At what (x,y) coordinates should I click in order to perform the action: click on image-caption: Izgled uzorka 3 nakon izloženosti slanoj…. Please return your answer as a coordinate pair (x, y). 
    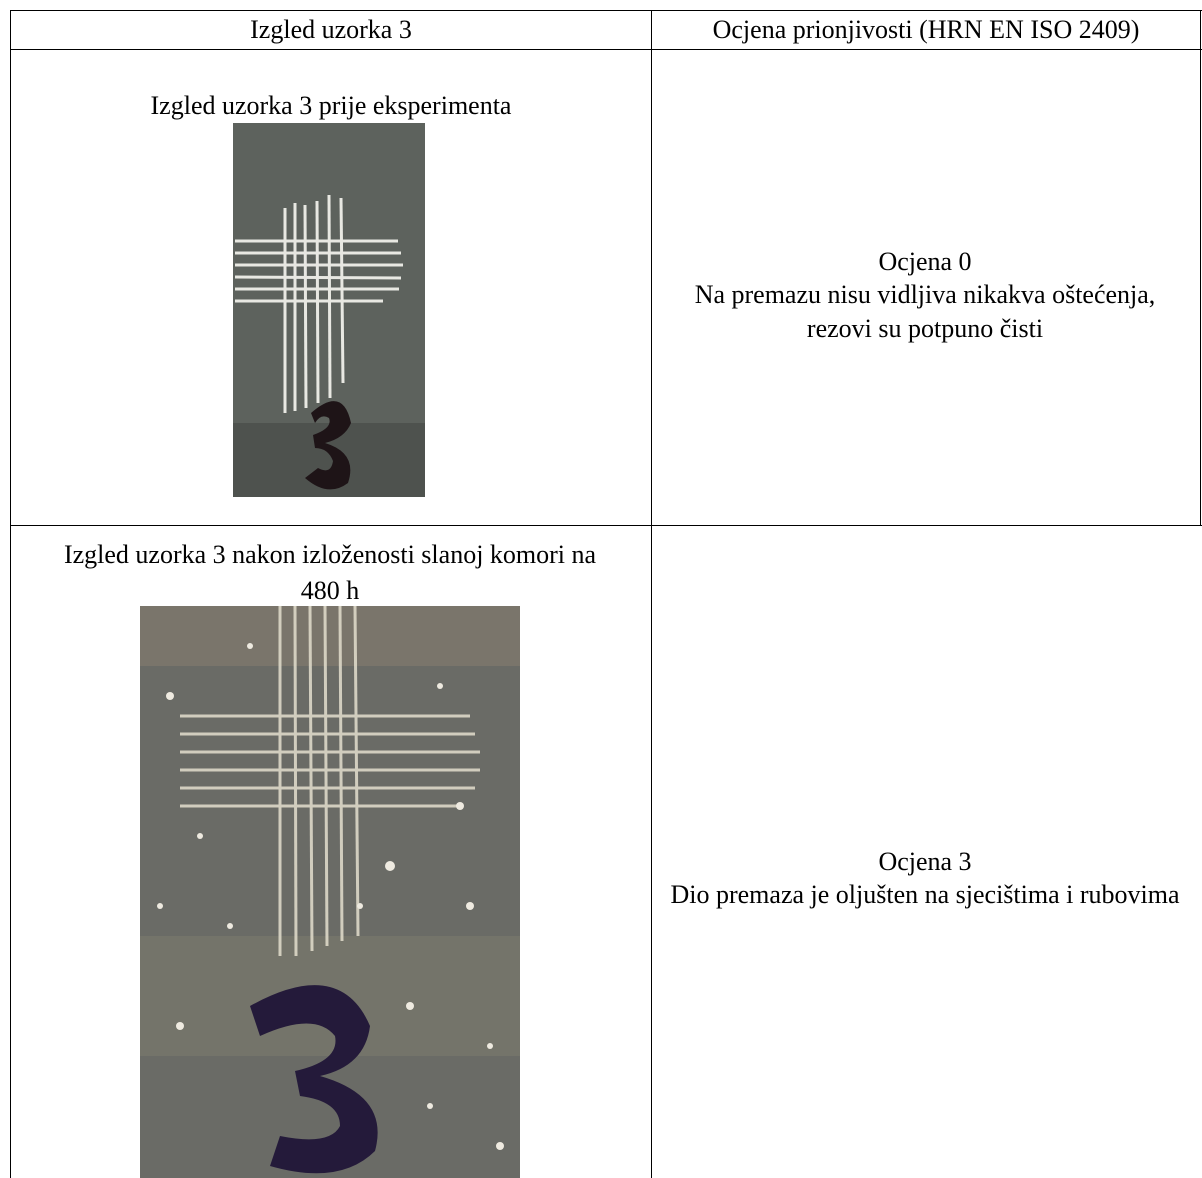
    Looking at the image, I should click on (330, 572).